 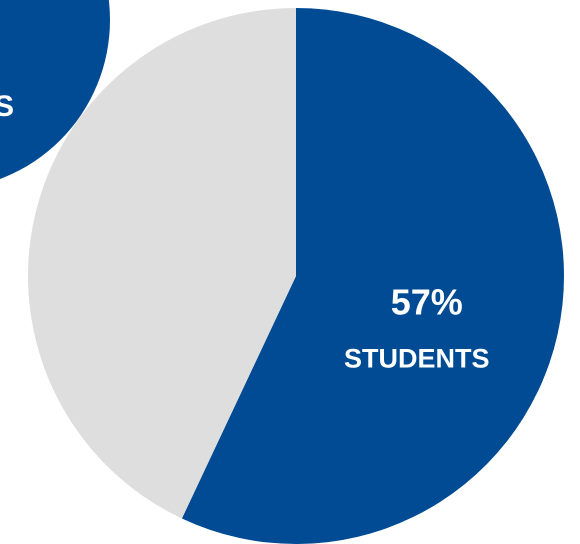 What do you see at coordinates (427, 302) in the screenshot?
I see `value-label: 57%` at bounding box center [427, 302].